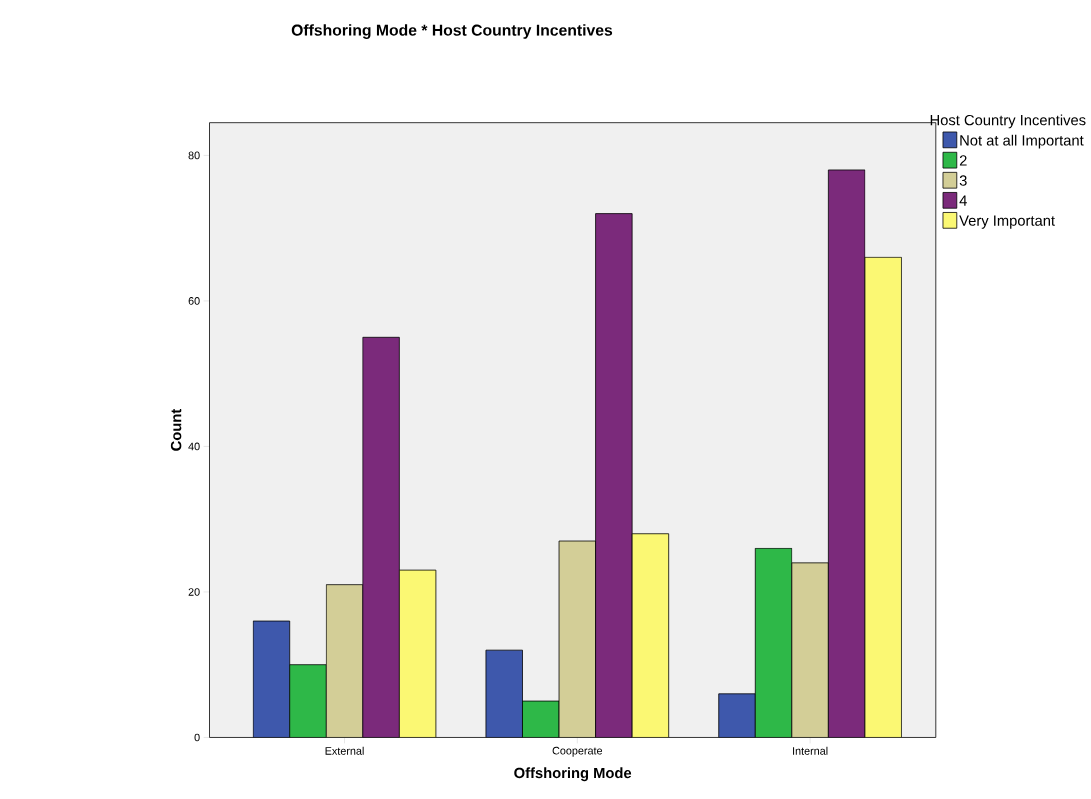 The image size is (1091, 799). What do you see at coordinates (577, 751) in the screenshot?
I see `x-tick-label: Cooperate` at bounding box center [577, 751].